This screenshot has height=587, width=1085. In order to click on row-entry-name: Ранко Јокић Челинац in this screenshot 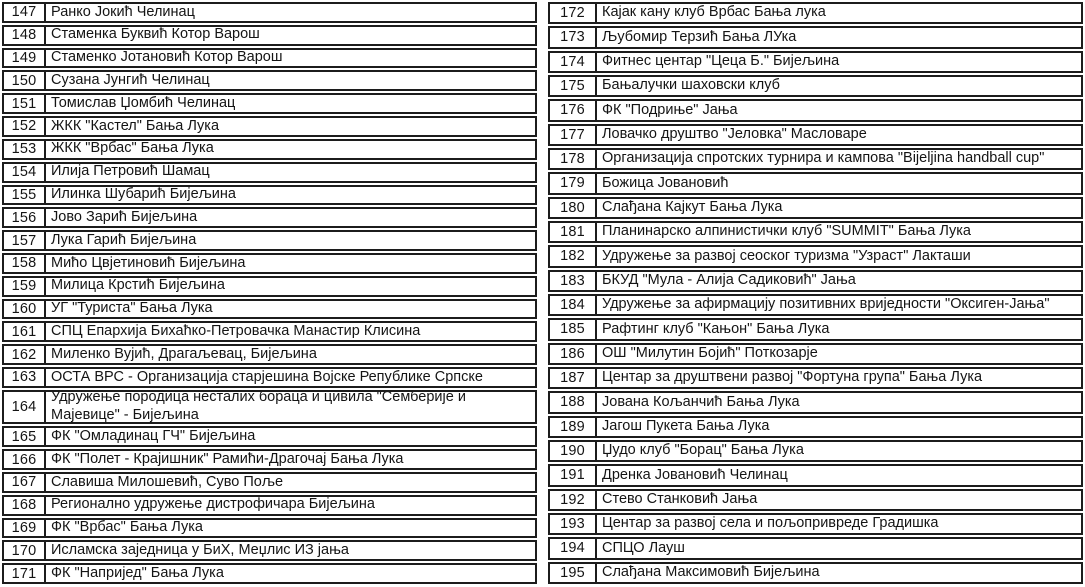, I will do `click(123, 12)`.